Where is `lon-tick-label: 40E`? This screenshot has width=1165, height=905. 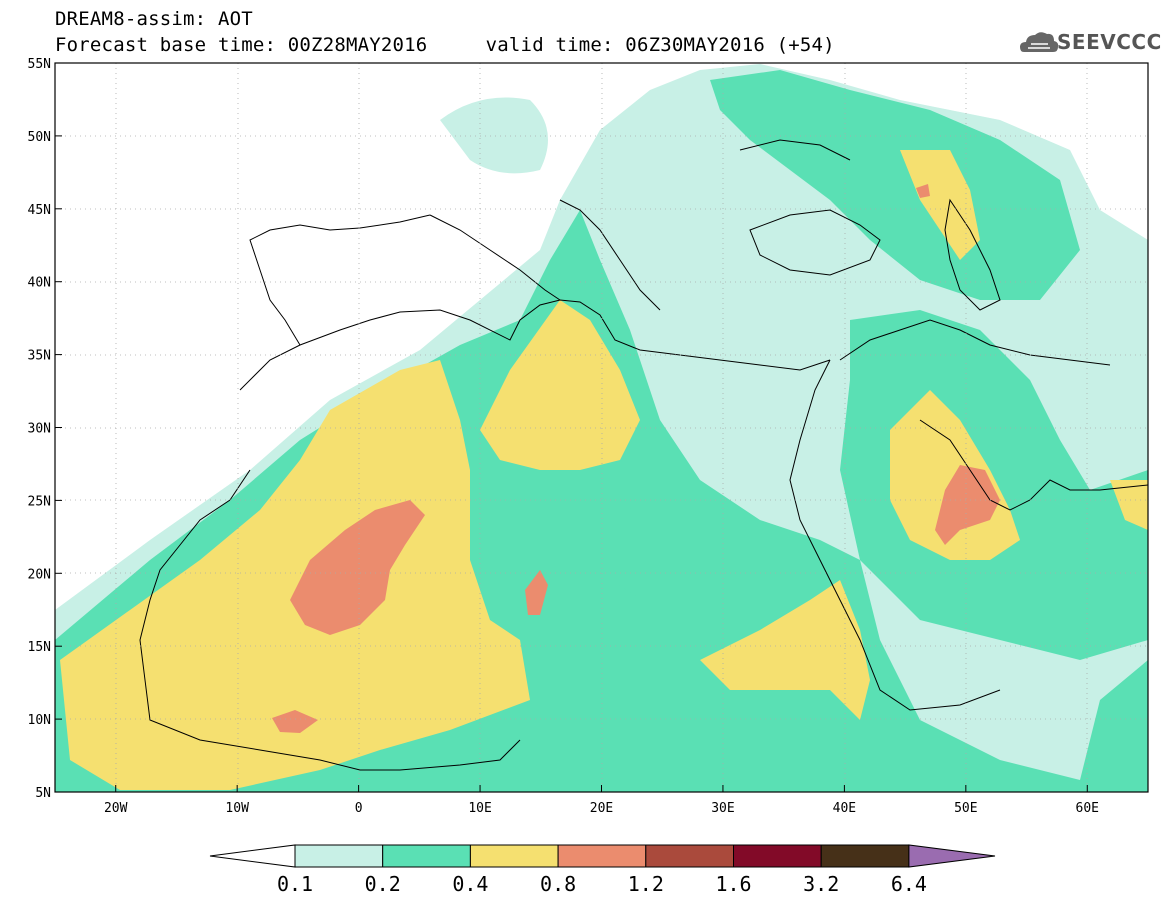 lon-tick-label: 40E is located at coordinates (844, 808).